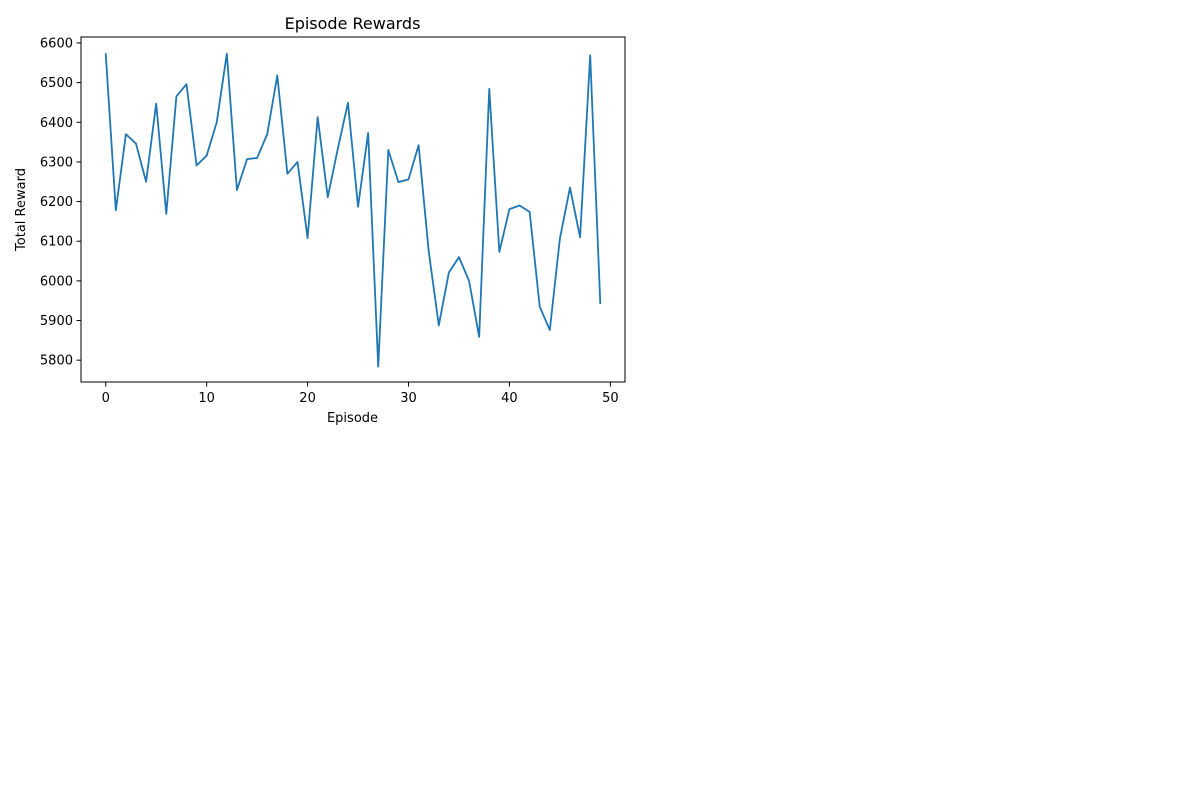  I want to click on y-tick-label: 6100, so click(56, 242).